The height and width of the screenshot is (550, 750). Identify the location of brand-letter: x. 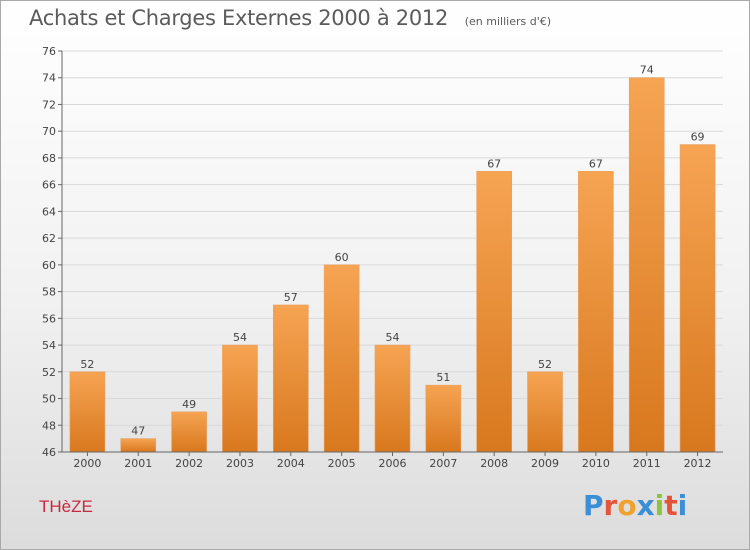
(645, 505).